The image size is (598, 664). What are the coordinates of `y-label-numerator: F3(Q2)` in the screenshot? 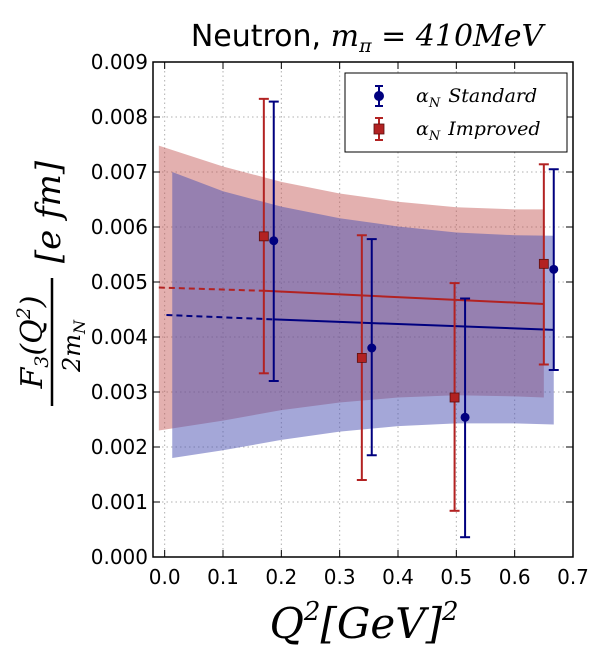 It's located at (33, 342).